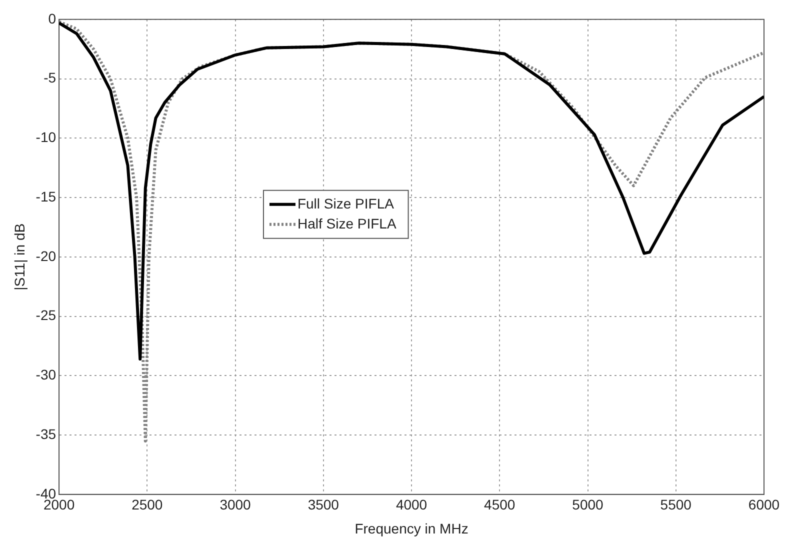 This screenshot has width=792, height=550. What do you see at coordinates (324, 504) in the screenshot?
I see `x-tick-label: 3500` at bounding box center [324, 504].